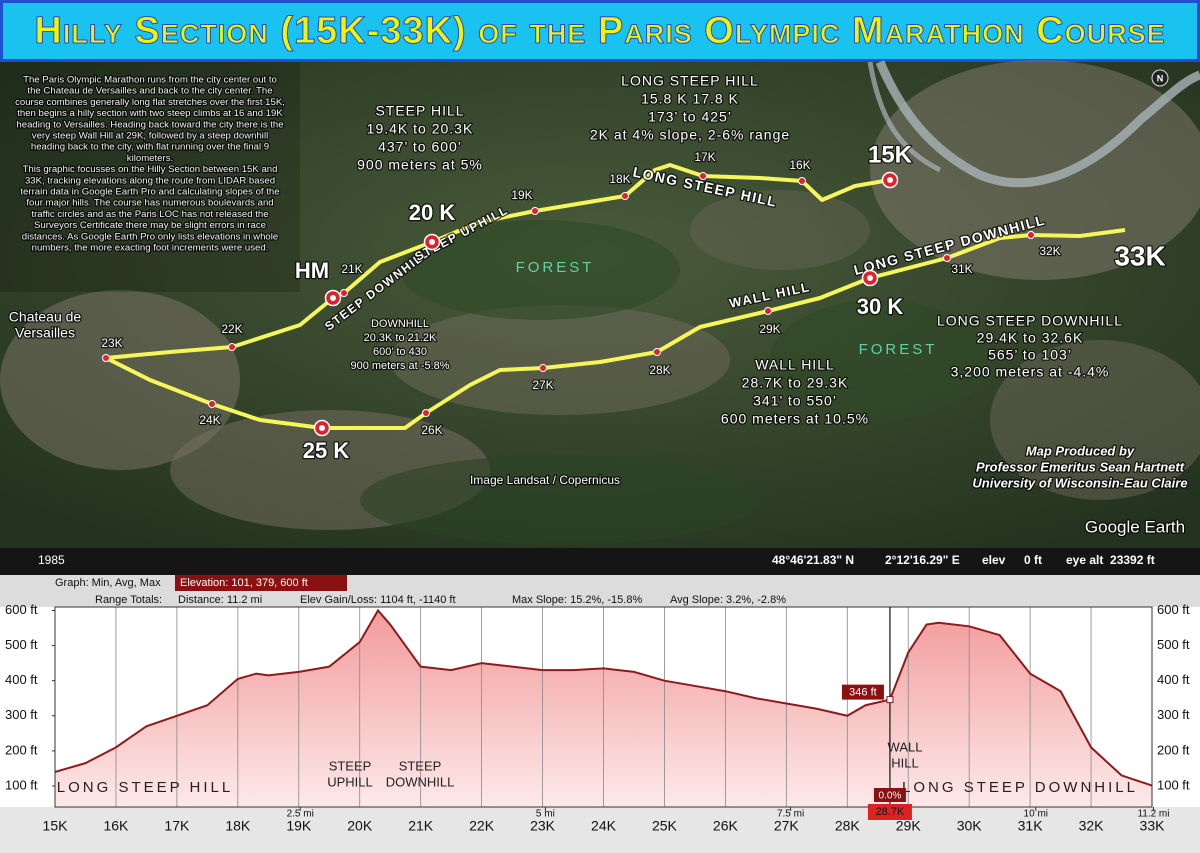 The height and width of the screenshot is (853, 1200). I want to click on chart-annotation: HILL, so click(904, 762).